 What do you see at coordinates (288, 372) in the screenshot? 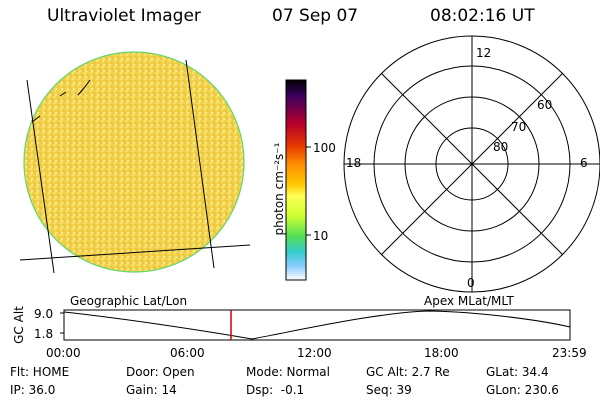
I see `mode-status: Mode: Normal` at bounding box center [288, 372].